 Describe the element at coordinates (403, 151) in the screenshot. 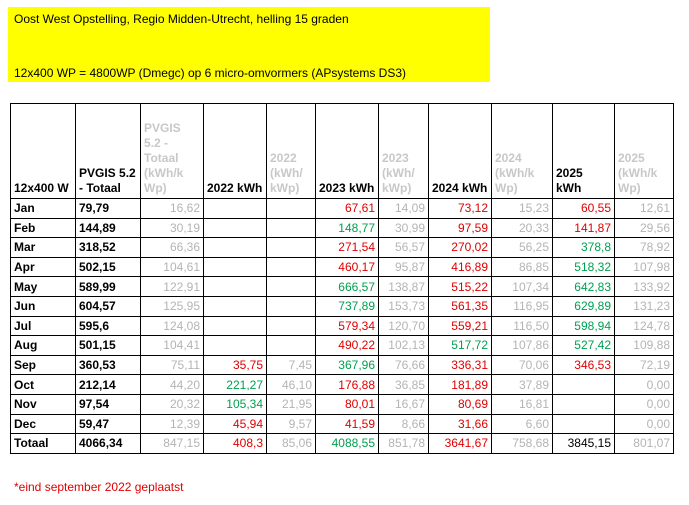

I see `column-header: 2023 (kWh/ kWp)` at that location.